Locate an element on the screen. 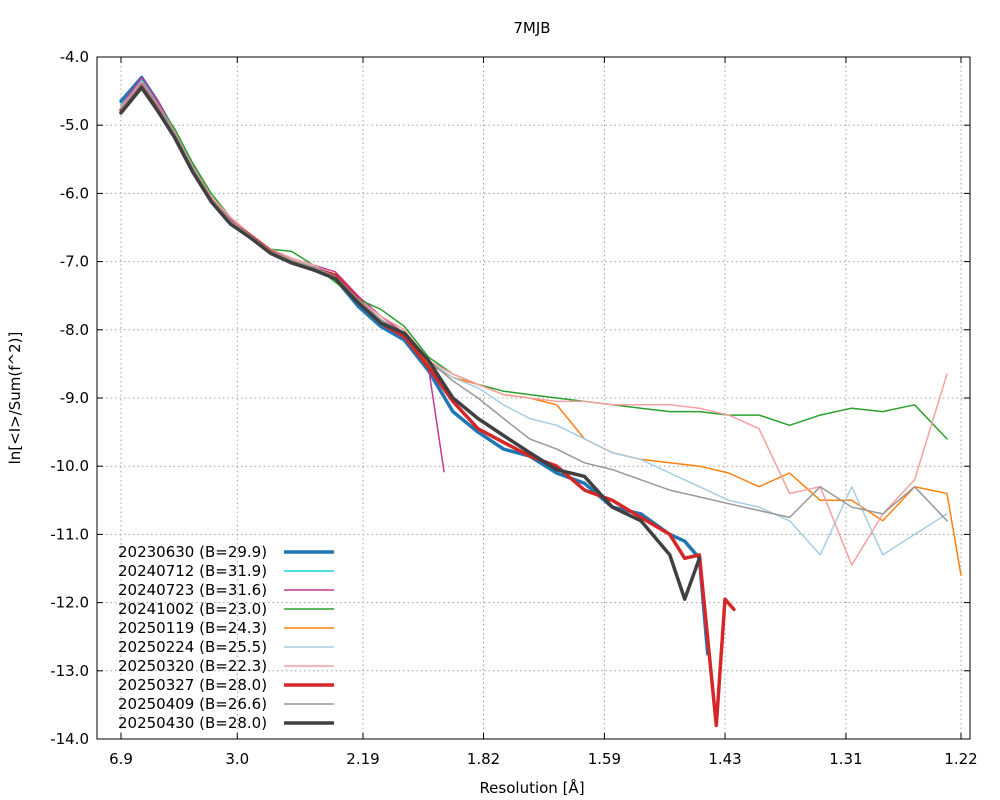 The height and width of the screenshot is (800, 1000). y-tick-label: -7.0 is located at coordinates (74, 262).